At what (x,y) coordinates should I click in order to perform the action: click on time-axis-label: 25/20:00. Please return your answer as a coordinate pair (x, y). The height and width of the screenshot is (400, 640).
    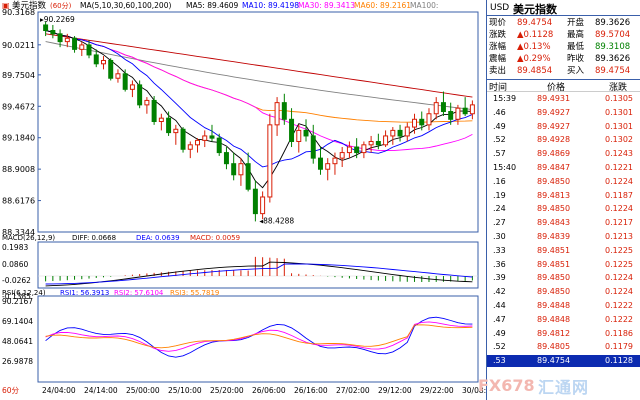
    Looking at the image, I should click on (227, 390).